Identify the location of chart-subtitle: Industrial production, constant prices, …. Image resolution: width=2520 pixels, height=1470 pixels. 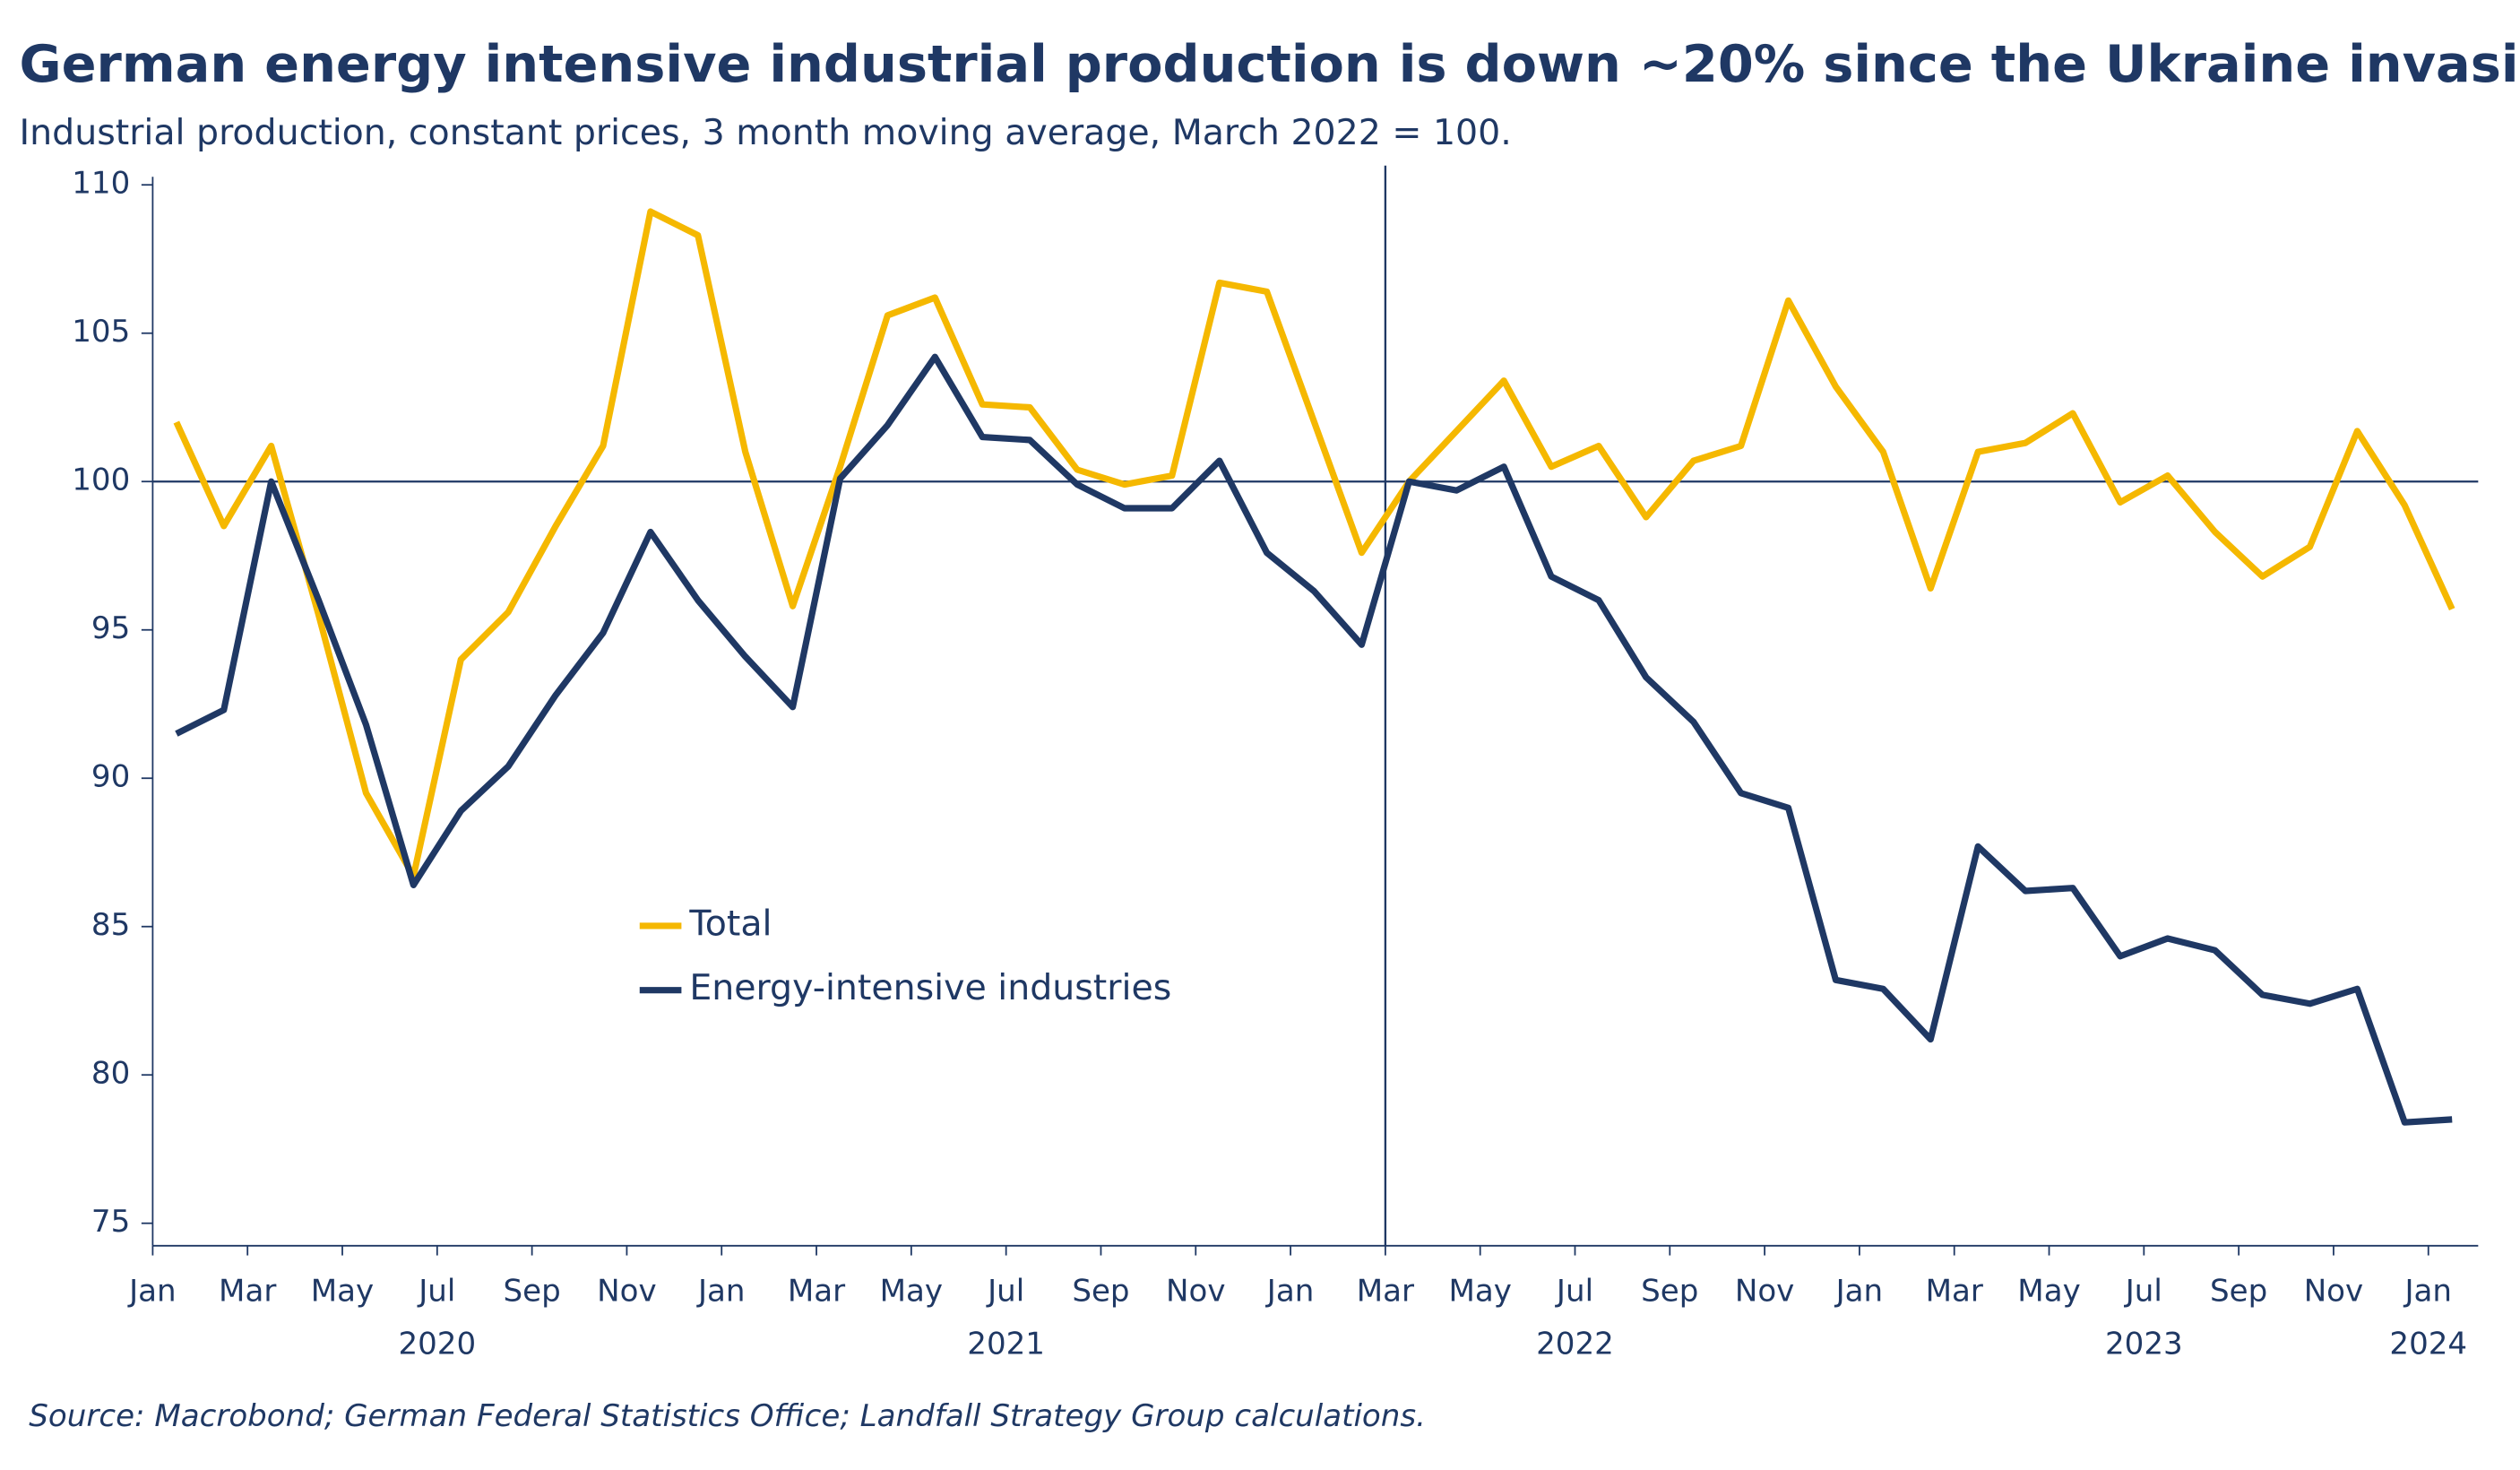
(766, 132).